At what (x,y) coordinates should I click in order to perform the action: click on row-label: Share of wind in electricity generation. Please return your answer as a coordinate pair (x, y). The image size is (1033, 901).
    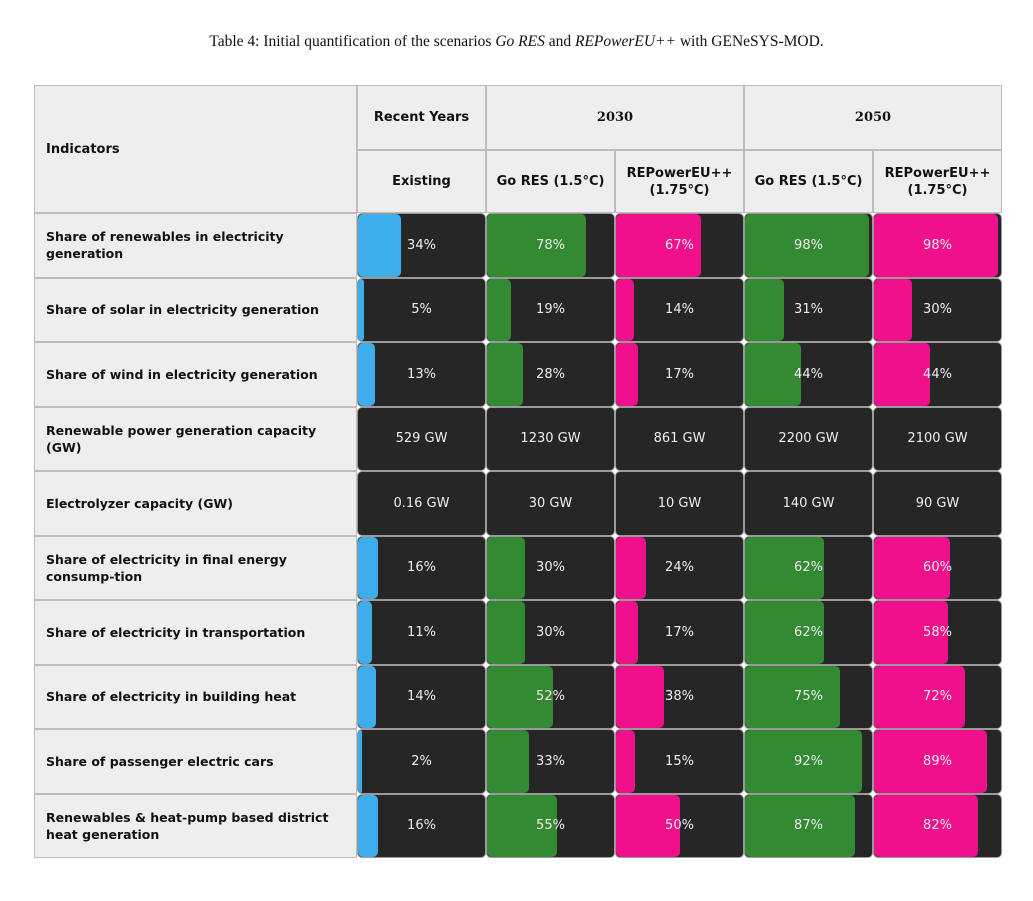
    Looking at the image, I should click on (195, 374).